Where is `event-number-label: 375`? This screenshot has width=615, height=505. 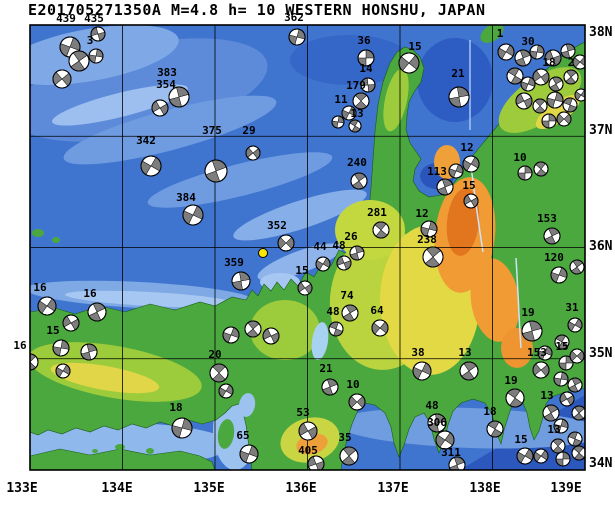
event-number-label: 375 is located at coordinates (212, 130).